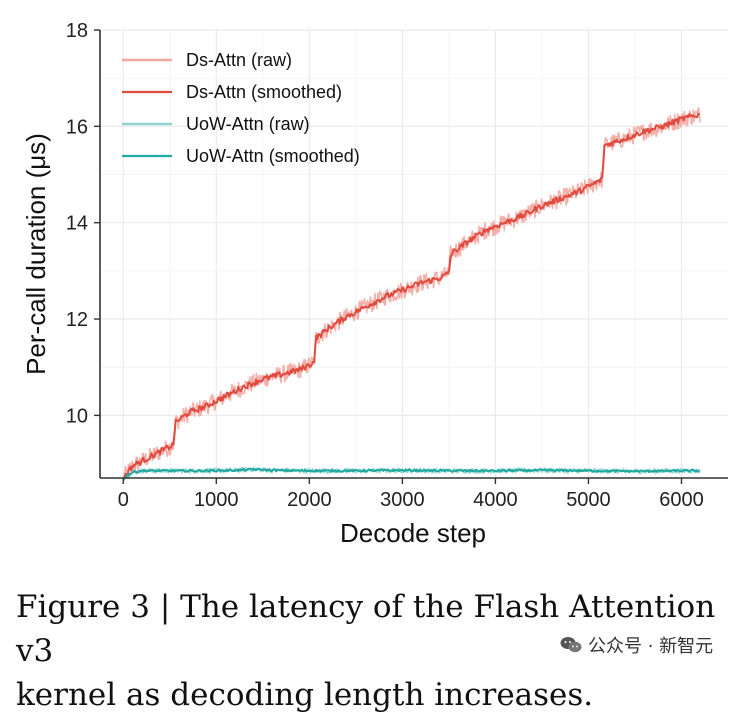  I want to click on x-tick-label: 5000, so click(588, 500).